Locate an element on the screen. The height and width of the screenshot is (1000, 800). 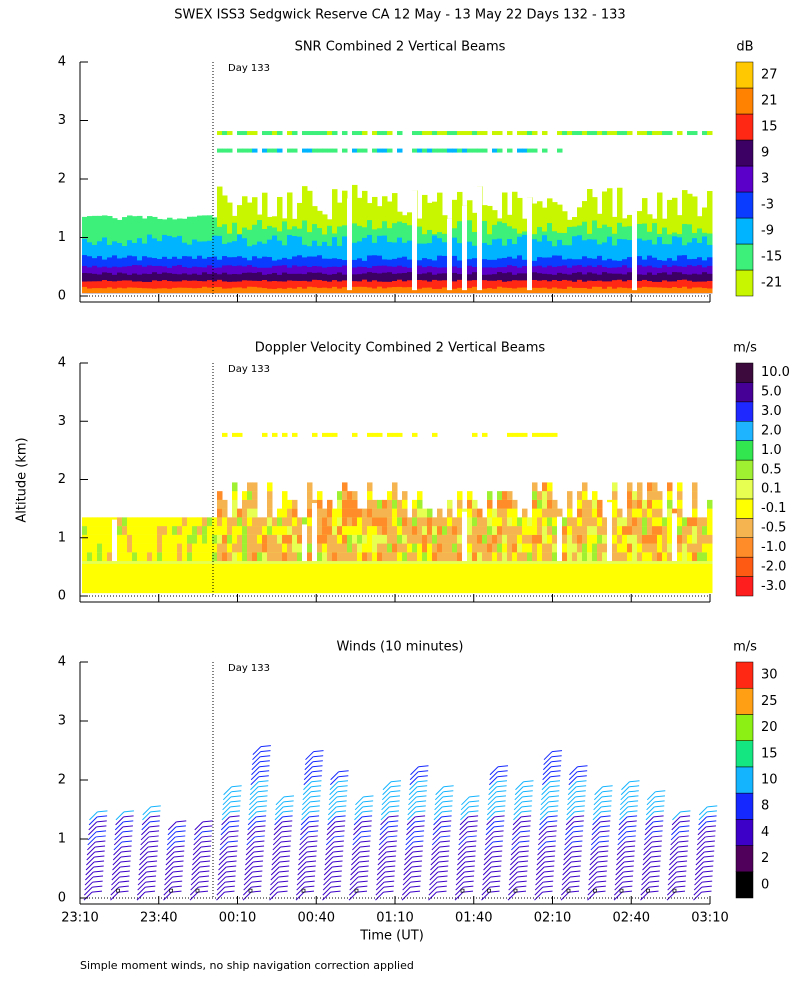
barb-calm is located at coordinates (118, 890).